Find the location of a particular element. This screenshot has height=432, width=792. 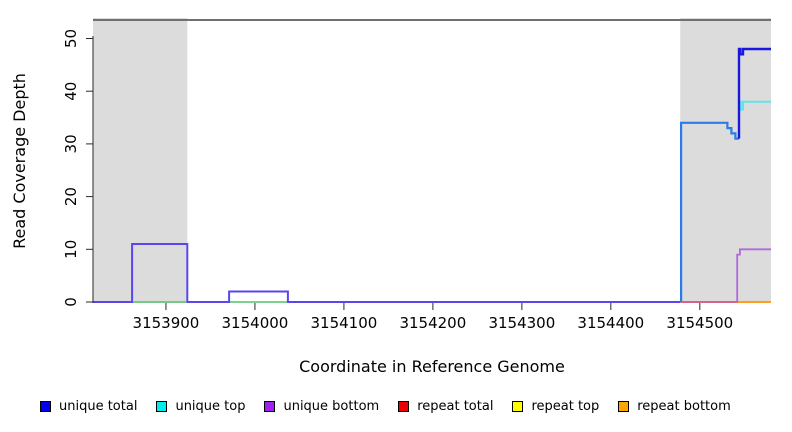

repeat-total-swatch-icon is located at coordinates (404, 406).